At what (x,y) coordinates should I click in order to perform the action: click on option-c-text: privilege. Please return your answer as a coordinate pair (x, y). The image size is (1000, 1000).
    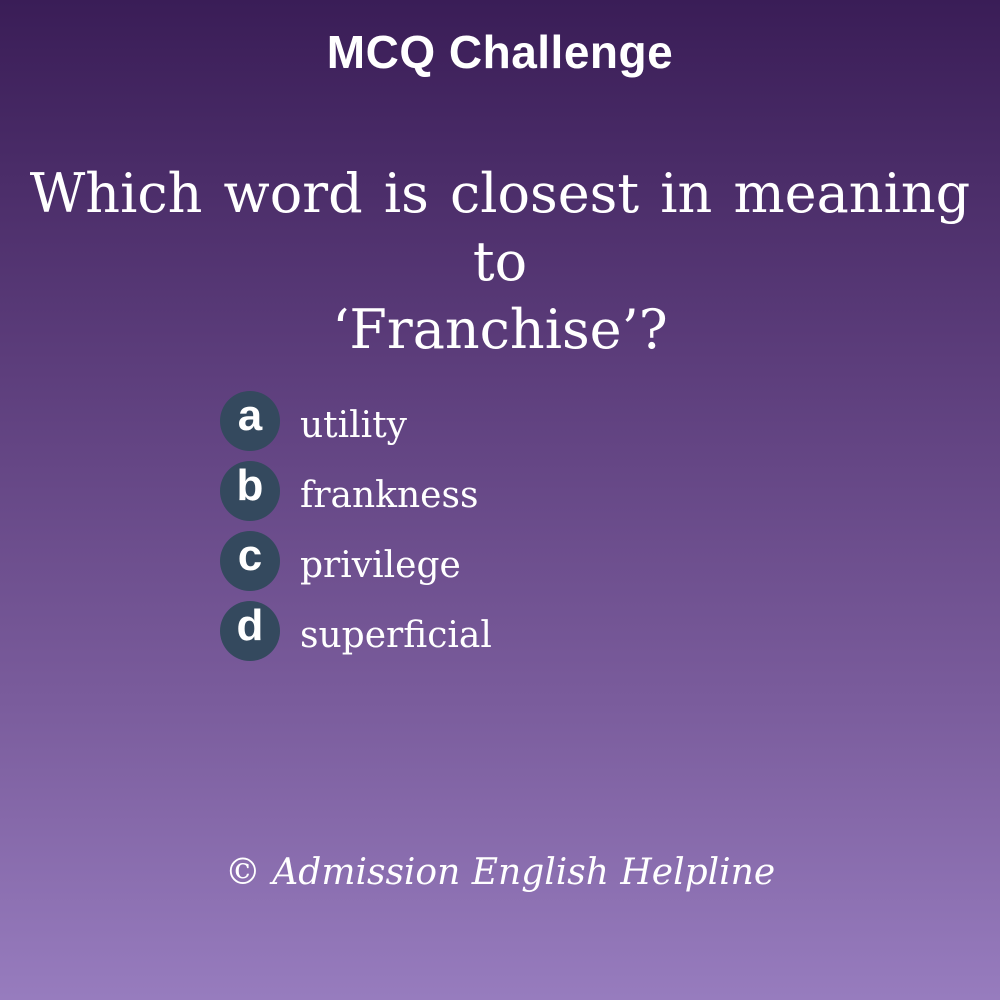
    Looking at the image, I should click on (380, 565).